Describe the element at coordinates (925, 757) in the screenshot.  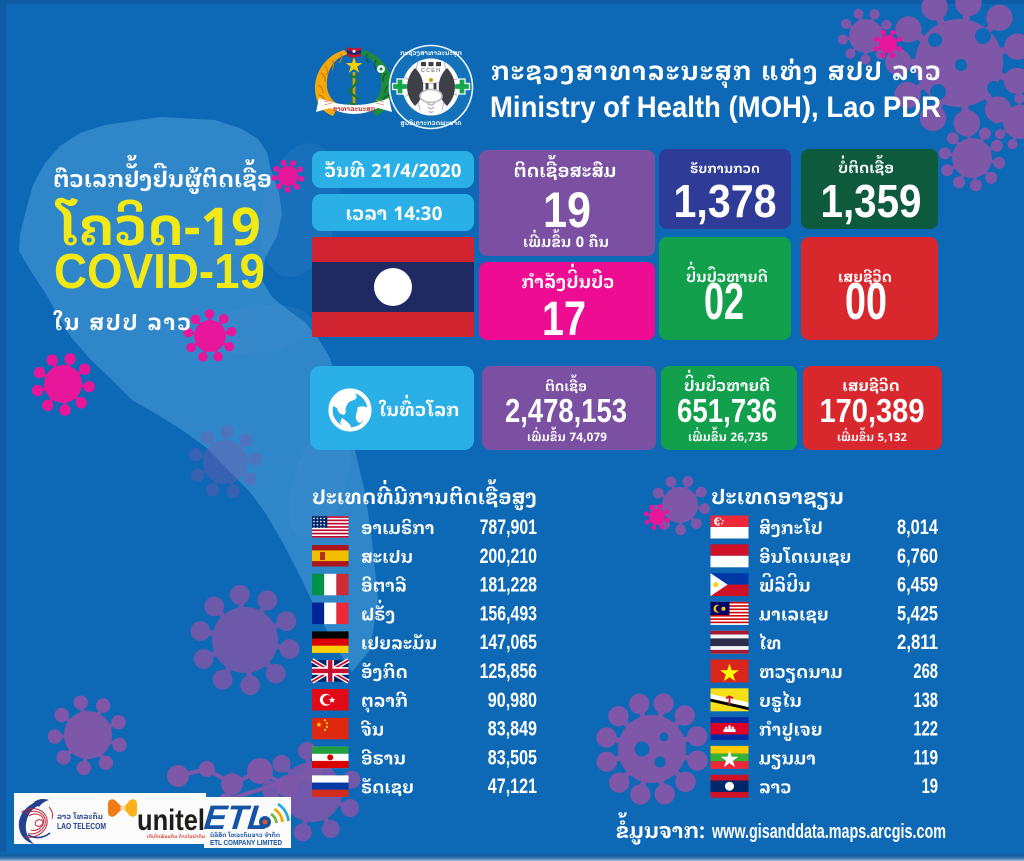
I see `svg-text: 119` at that location.